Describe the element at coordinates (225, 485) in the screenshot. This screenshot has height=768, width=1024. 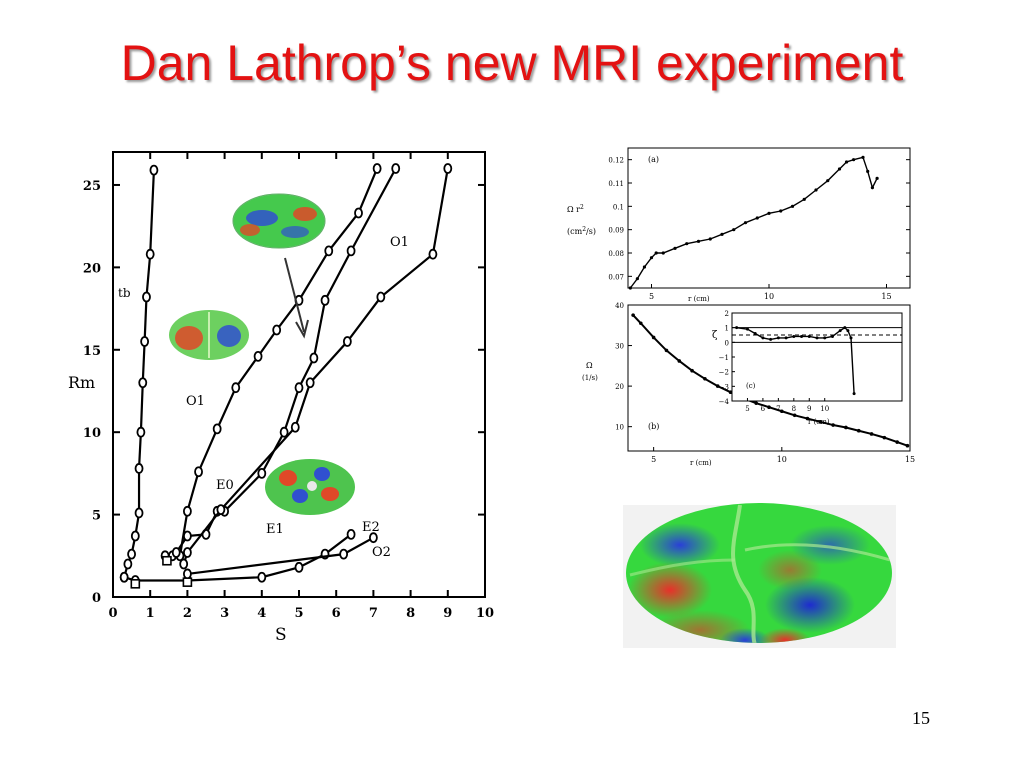
I see `annotation-e0: E0` at that location.